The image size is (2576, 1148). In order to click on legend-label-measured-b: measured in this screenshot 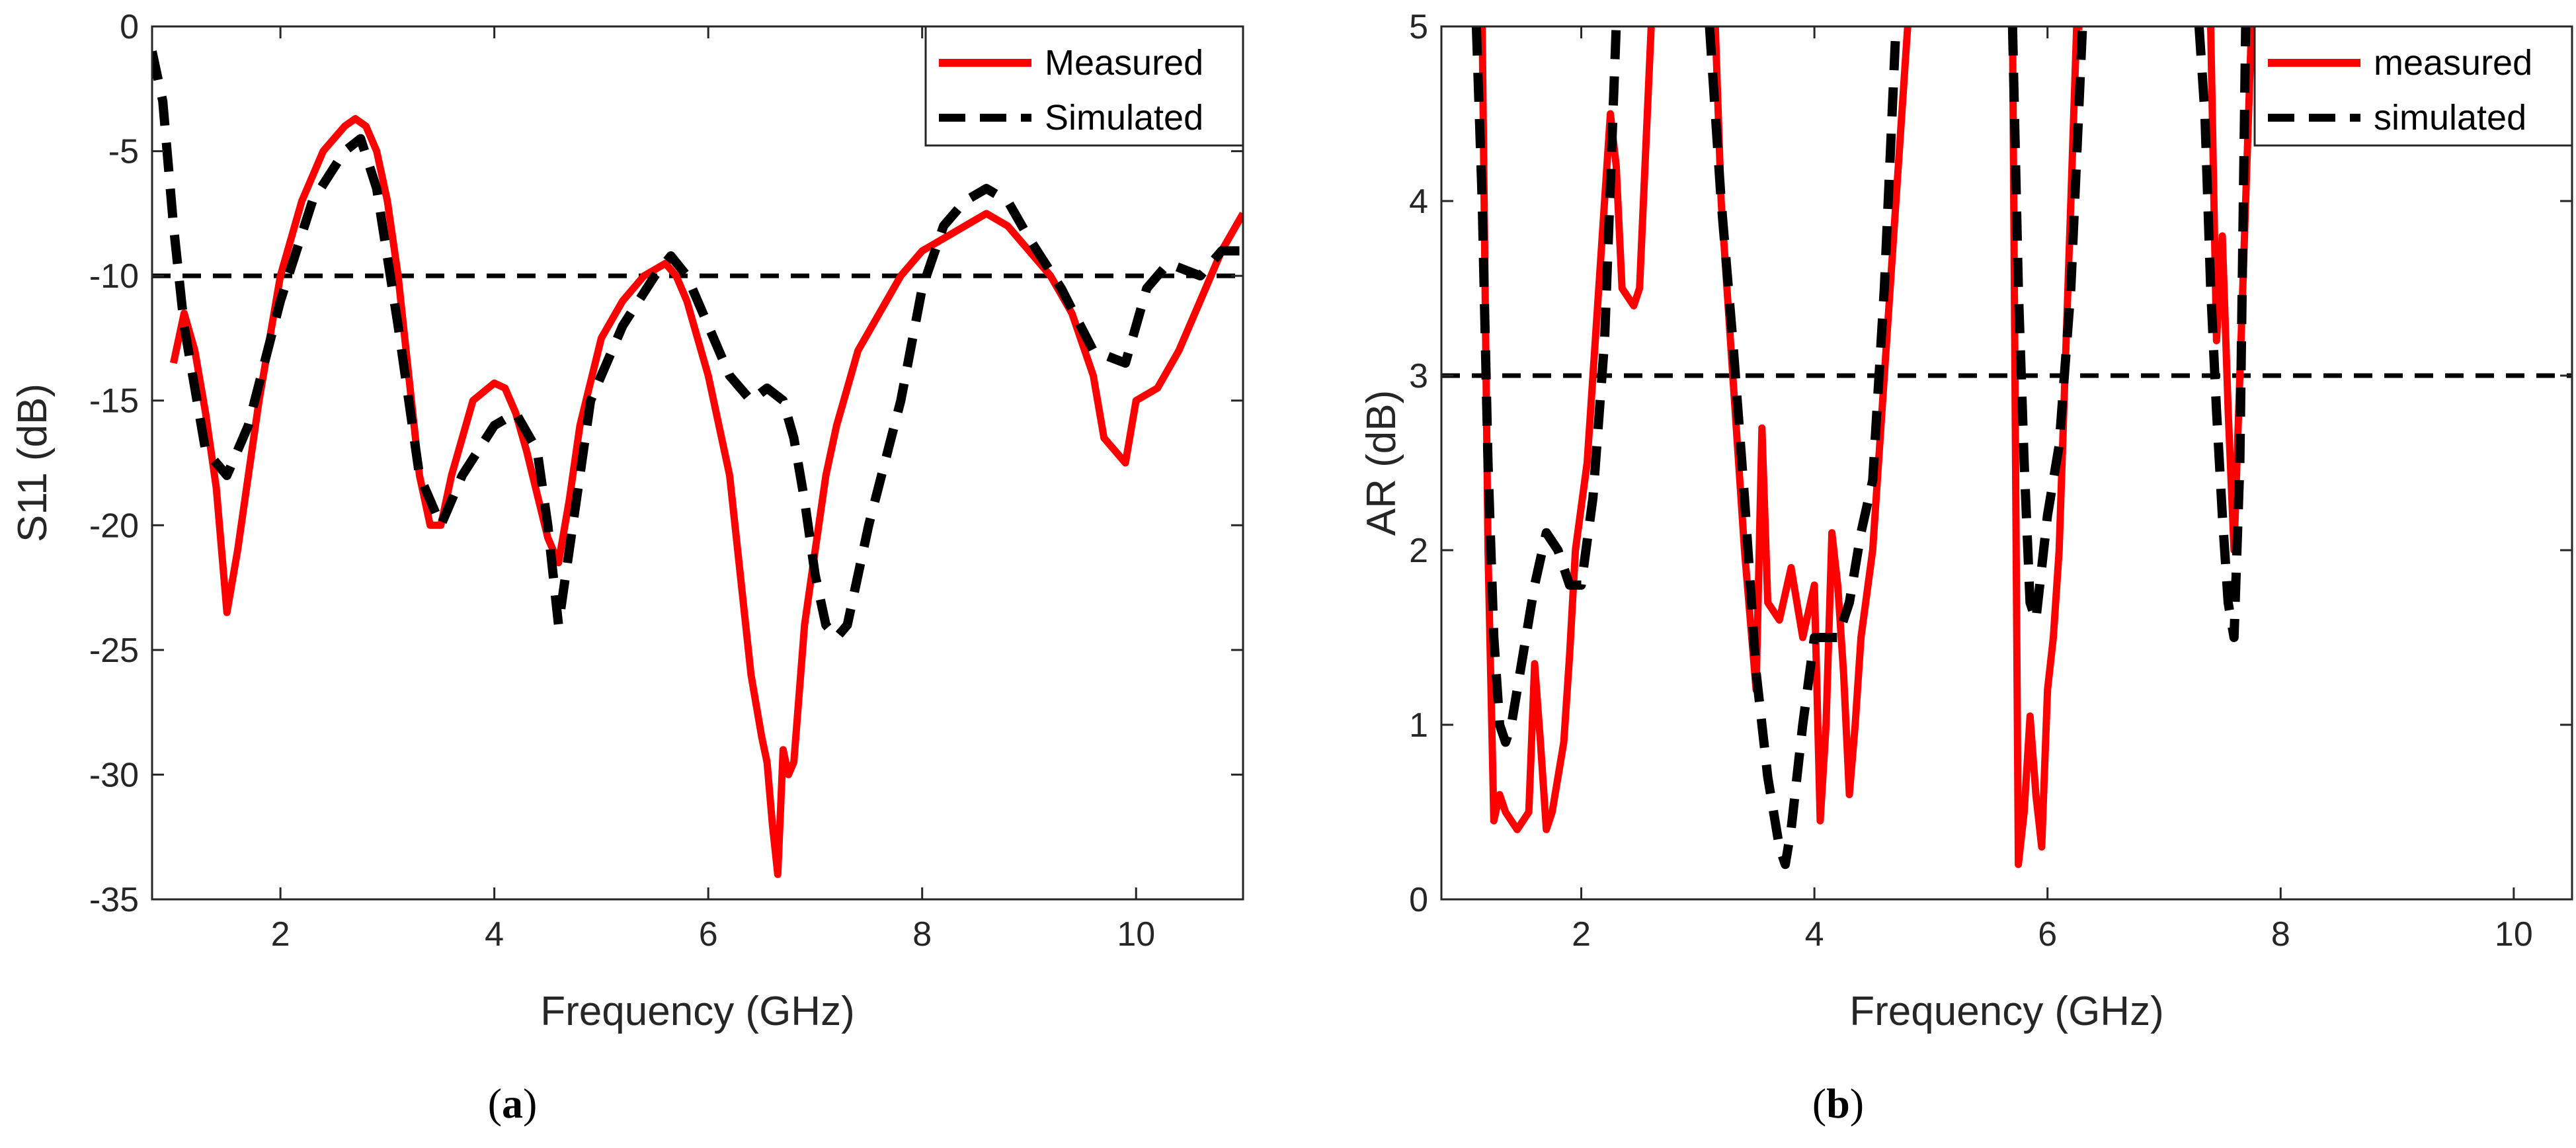, I will do `click(2453, 63)`.